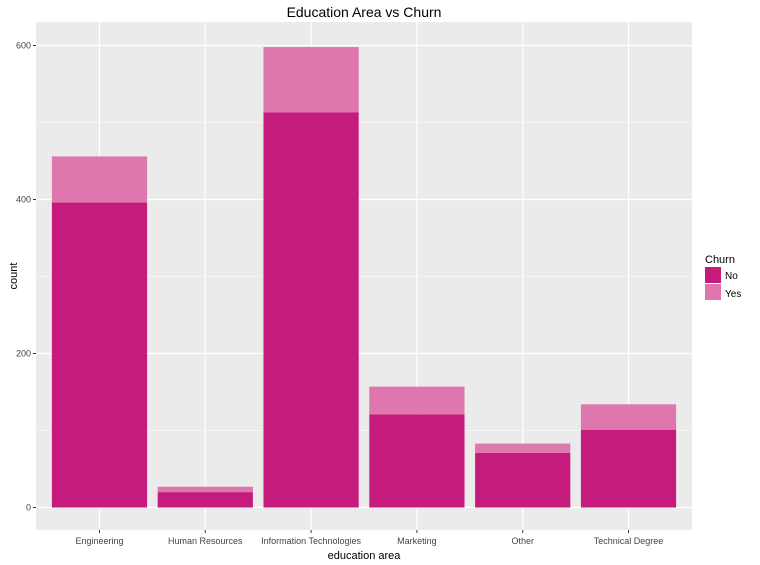 This screenshot has height=565, width=760. Describe the element at coordinates (629, 541) in the screenshot. I see `x-tick-label: Technical Degree` at that location.